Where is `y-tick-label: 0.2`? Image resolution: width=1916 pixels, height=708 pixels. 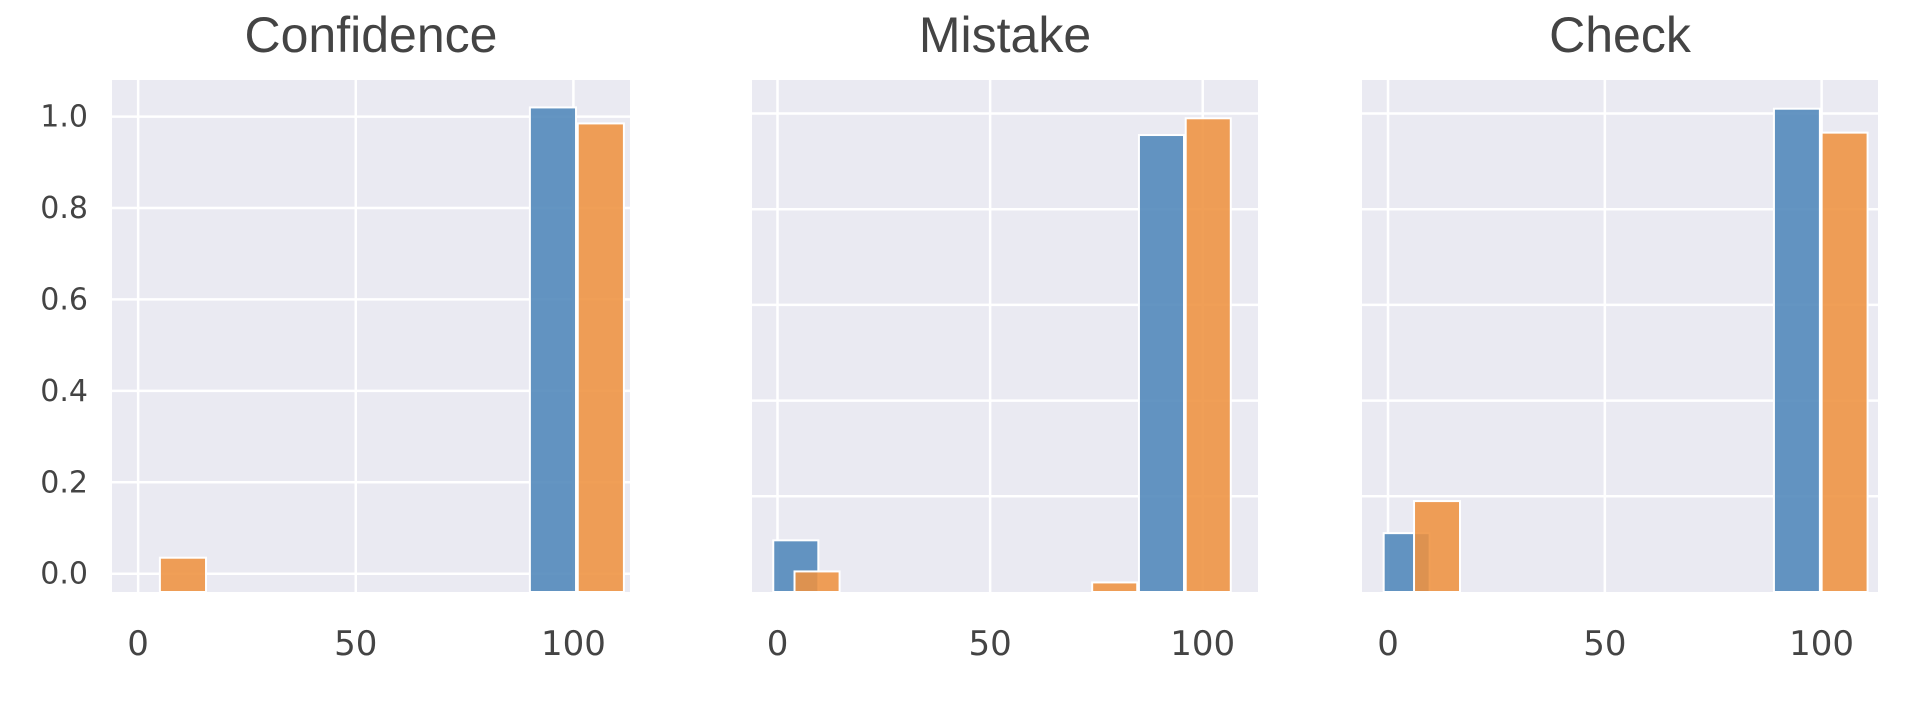 y-tick-label: 0.2 is located at coordinates (64, 482).